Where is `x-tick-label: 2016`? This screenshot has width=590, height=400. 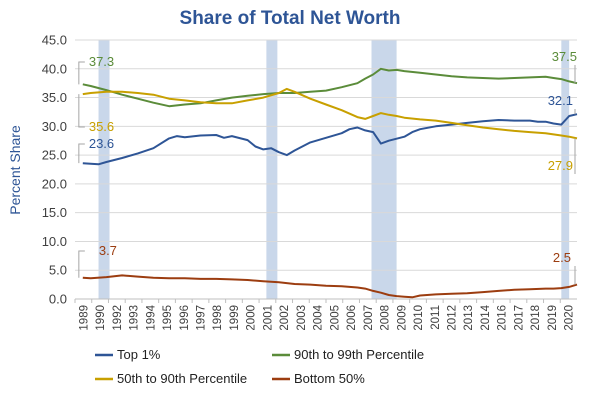
x-tick-label: 2016 is located at coordinates (503, 318).